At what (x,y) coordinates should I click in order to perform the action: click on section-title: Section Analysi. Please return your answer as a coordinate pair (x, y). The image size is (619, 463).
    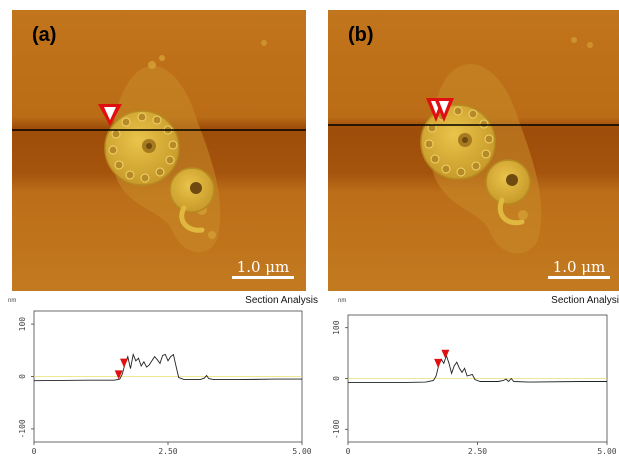
    Looking at the image, I should click on (585, 300).